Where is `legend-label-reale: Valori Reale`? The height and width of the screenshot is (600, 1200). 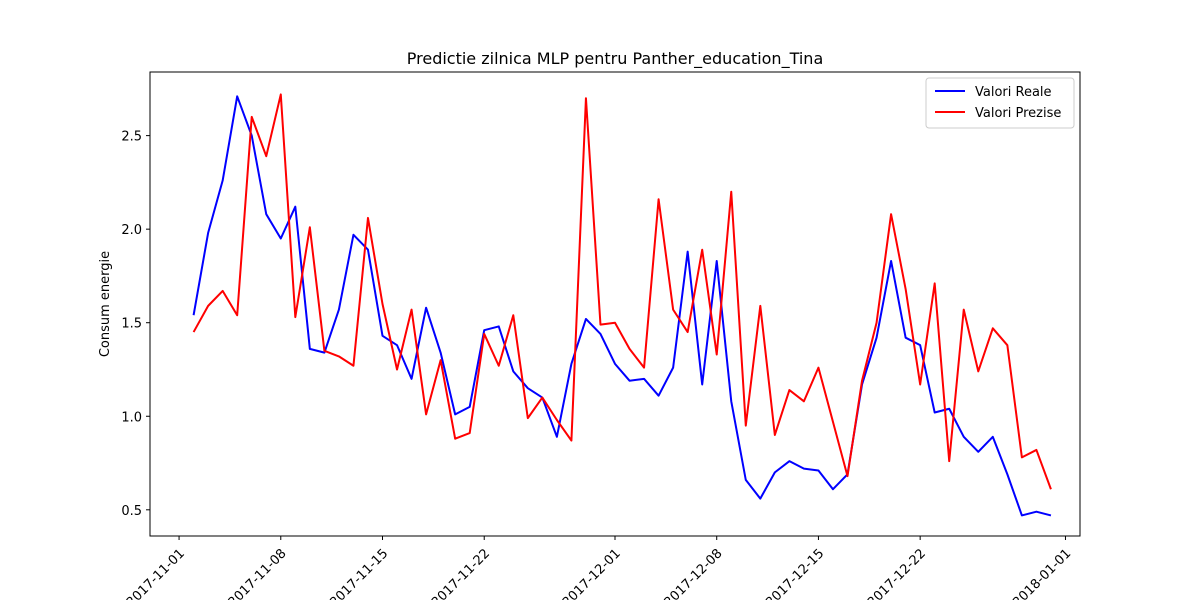 legend-label-reale: Valori Reale is located at coordinates (1013, 92).